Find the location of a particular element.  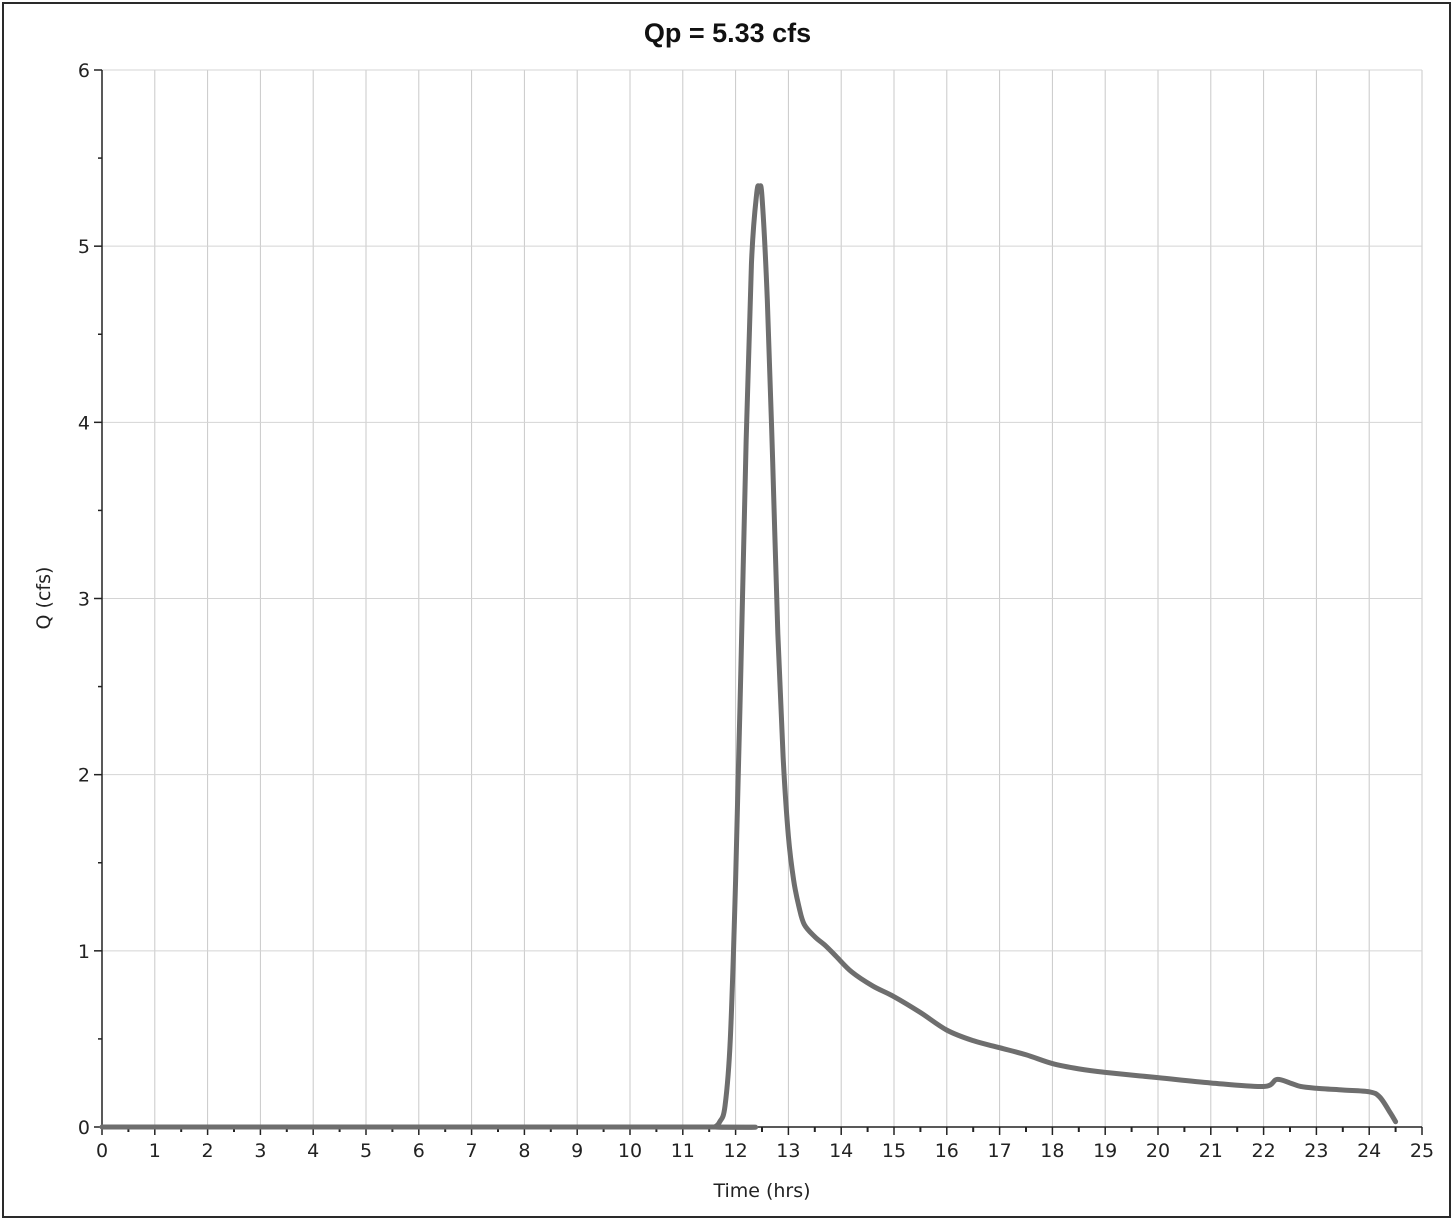

x-tick-label-3: 3 is located at coordinates (260, 1151).